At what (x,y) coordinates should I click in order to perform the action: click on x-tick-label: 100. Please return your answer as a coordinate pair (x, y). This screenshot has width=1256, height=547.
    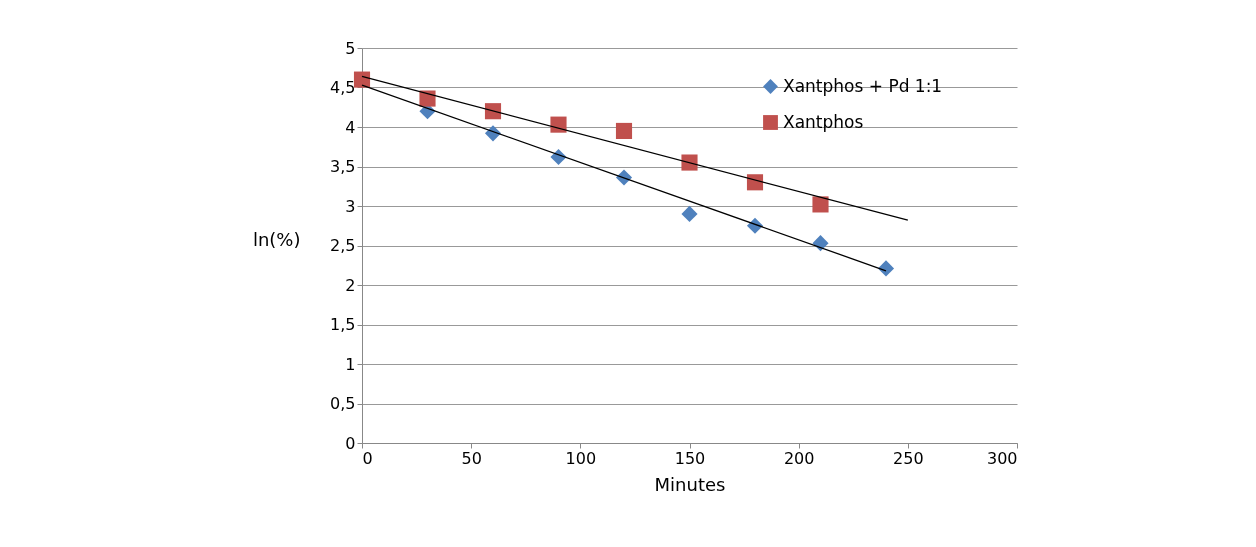
    Looking at the image, I should click on (581, 458).